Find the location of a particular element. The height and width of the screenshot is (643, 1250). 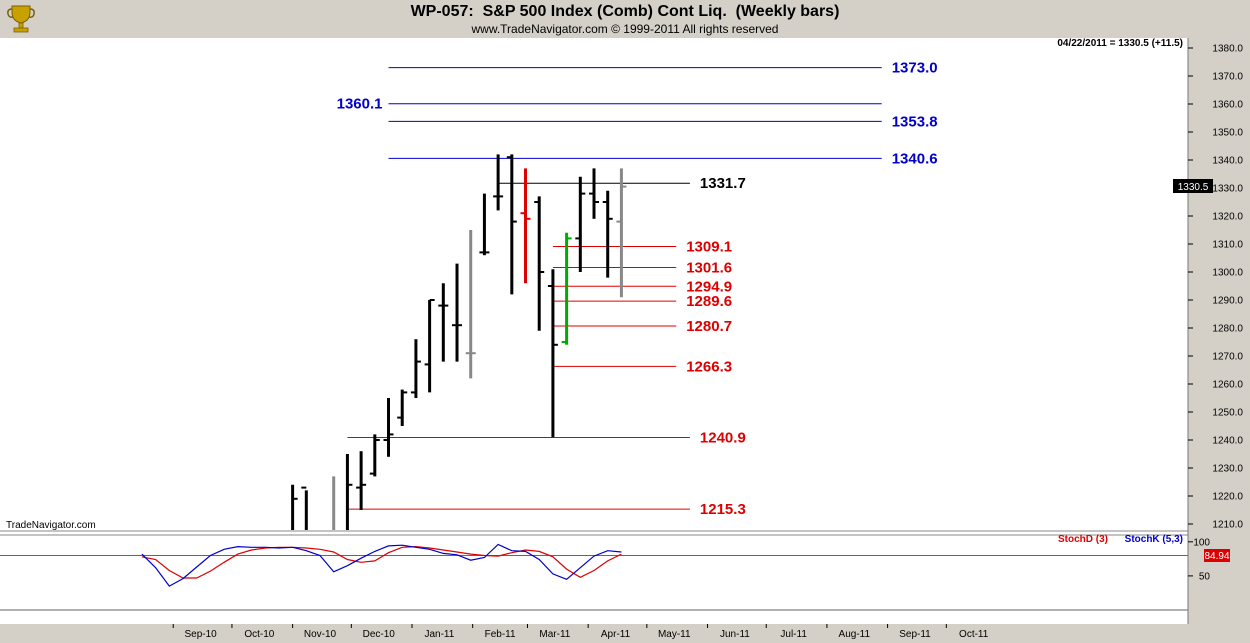

y-tick-label: 1250.0 is located at coordinates (1227, 413).